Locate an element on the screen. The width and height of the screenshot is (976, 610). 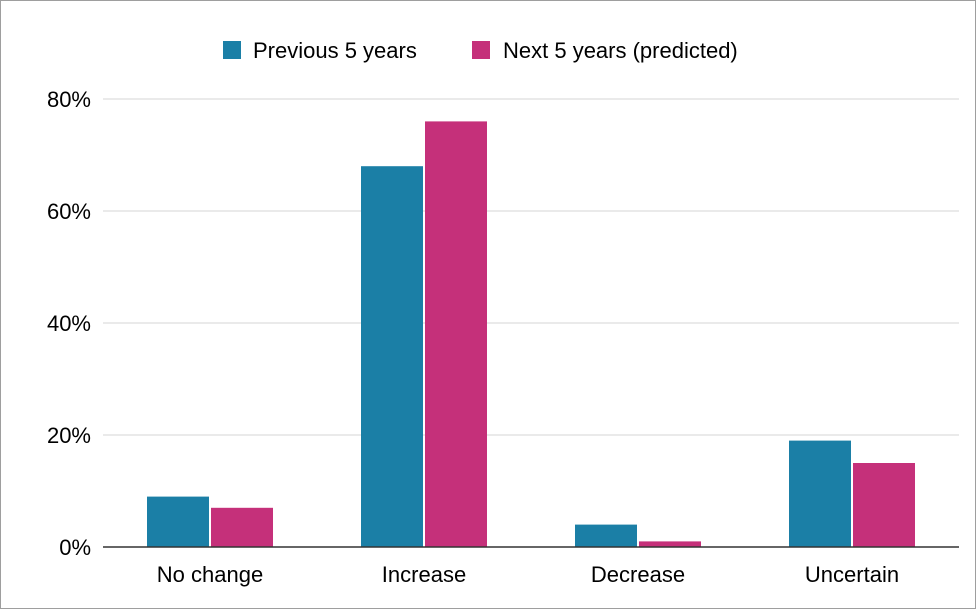
y-tick-label: 80% is located at coordinates (69, 99).